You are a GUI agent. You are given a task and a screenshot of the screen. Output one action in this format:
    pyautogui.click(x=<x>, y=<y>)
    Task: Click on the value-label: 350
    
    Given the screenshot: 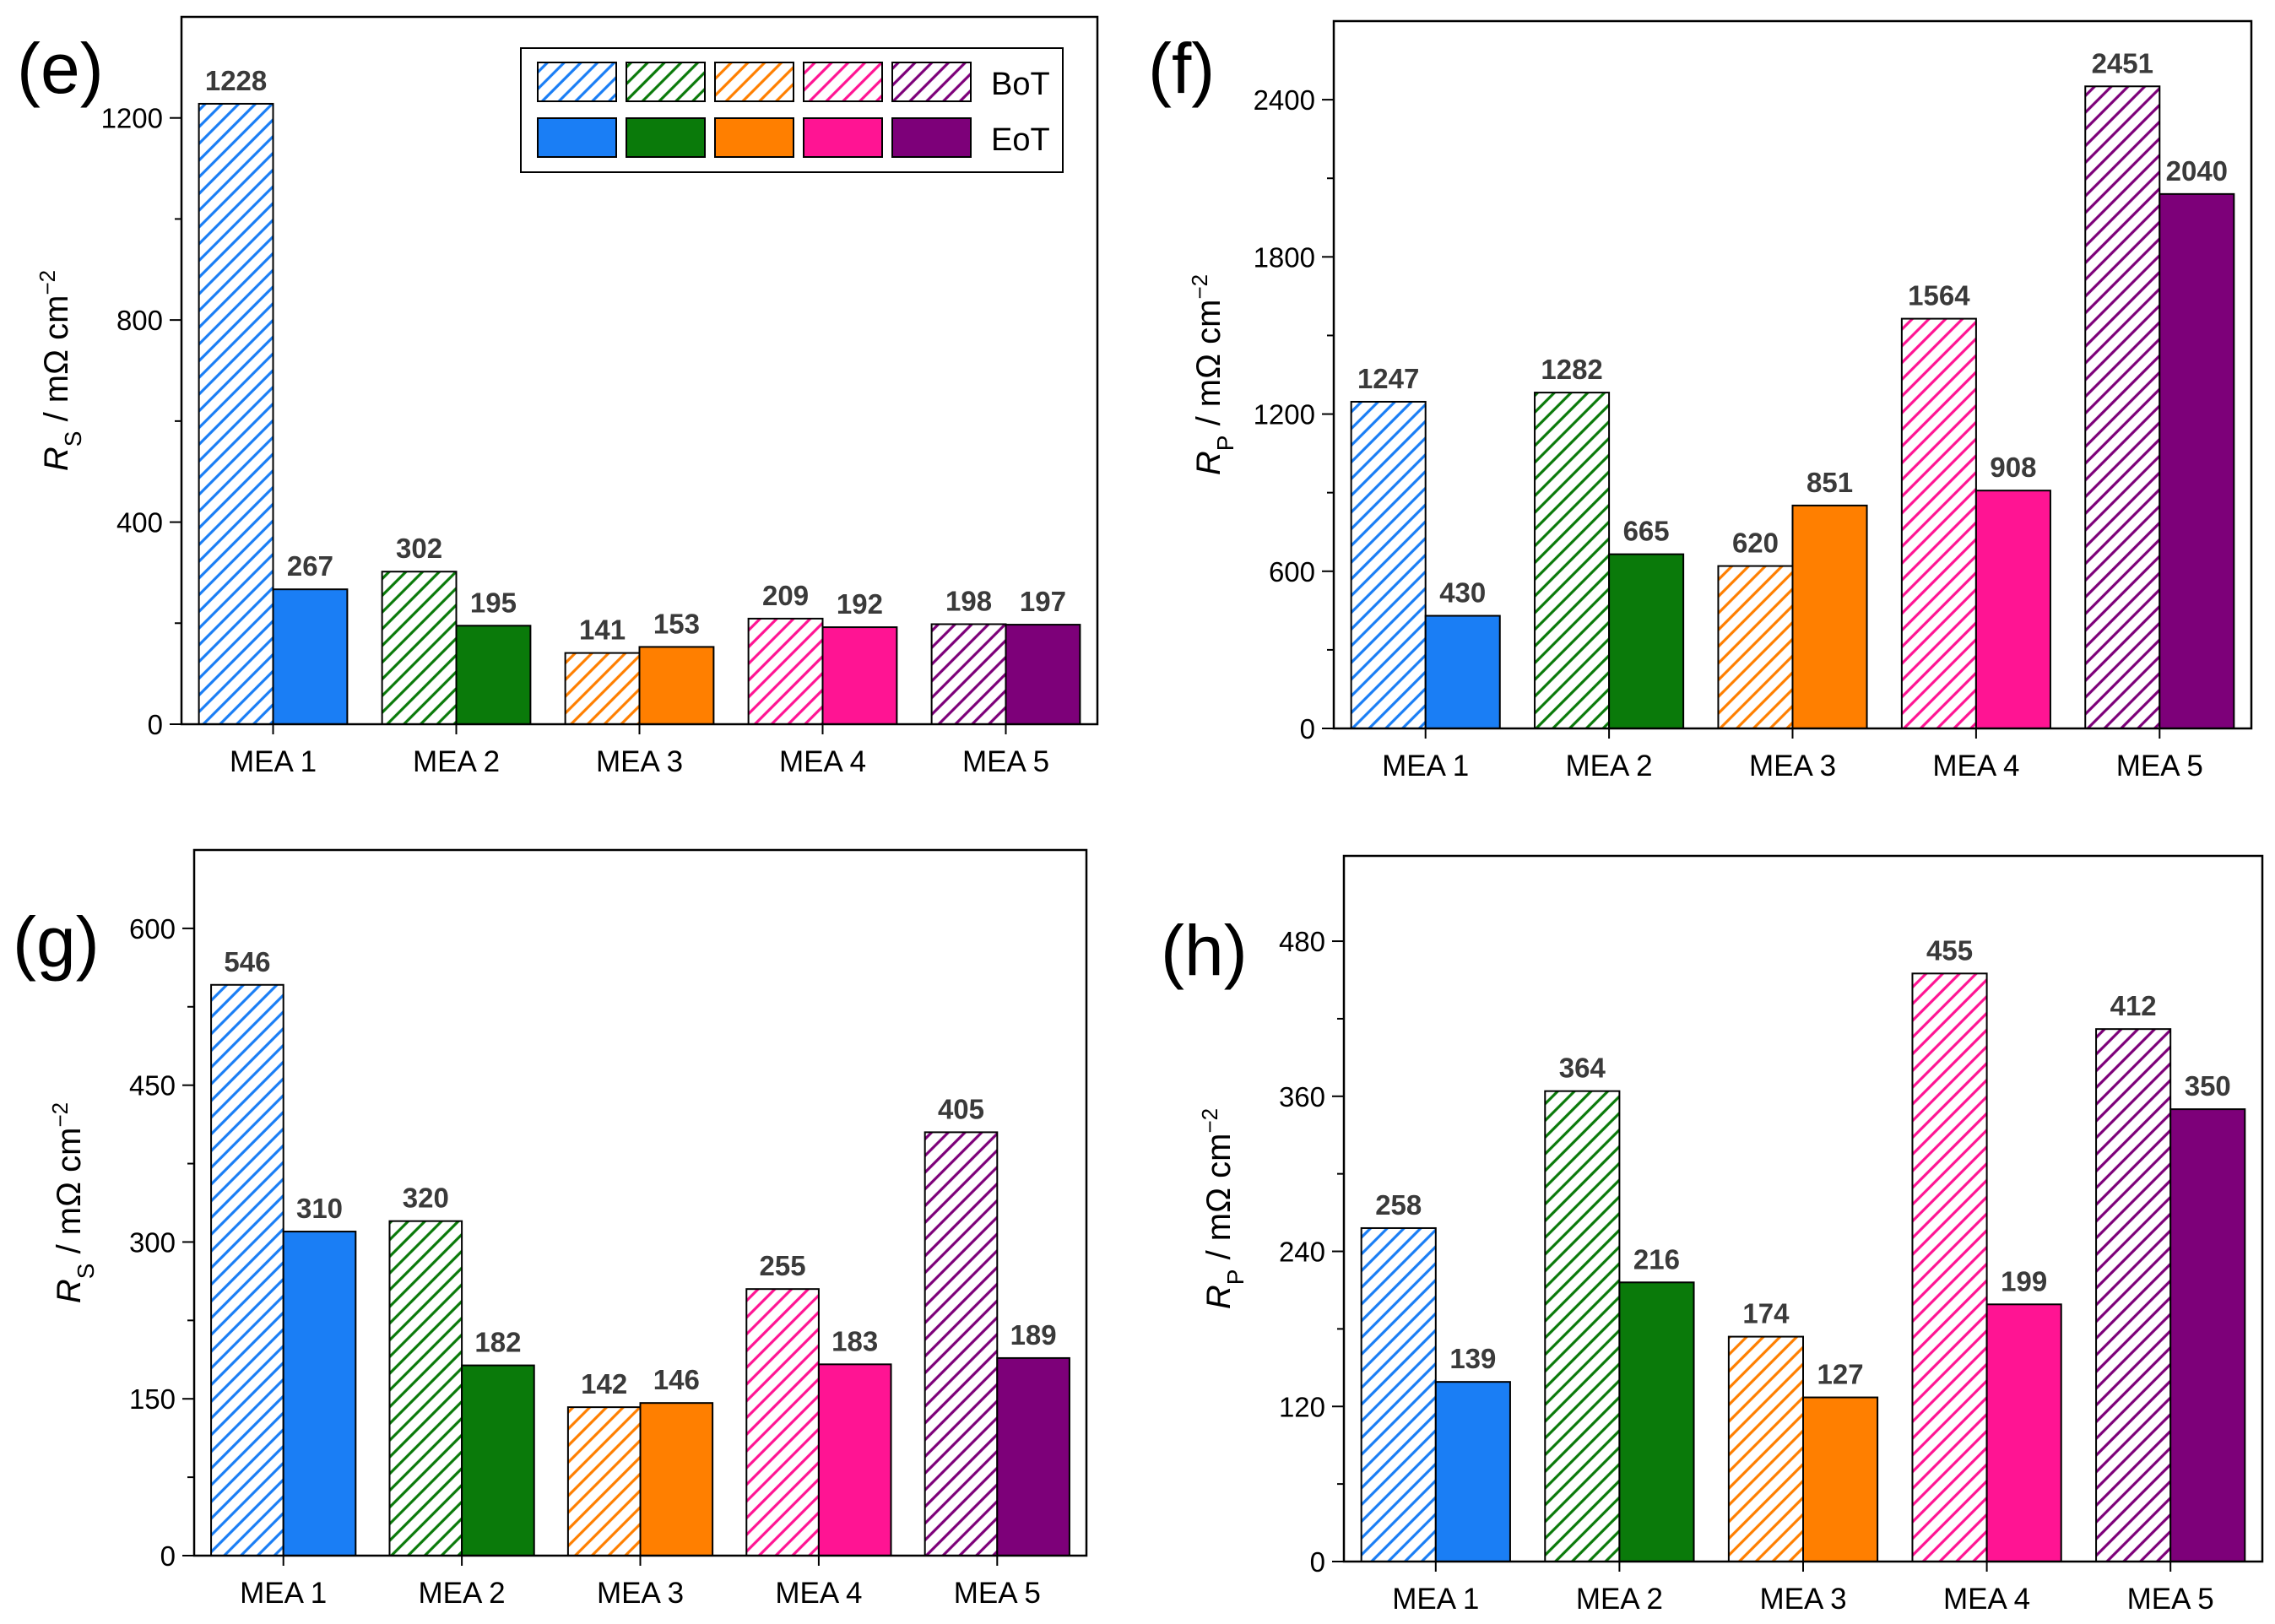 What is the action you would take?
    pyautogui.click(x=2208, y=1086)
    